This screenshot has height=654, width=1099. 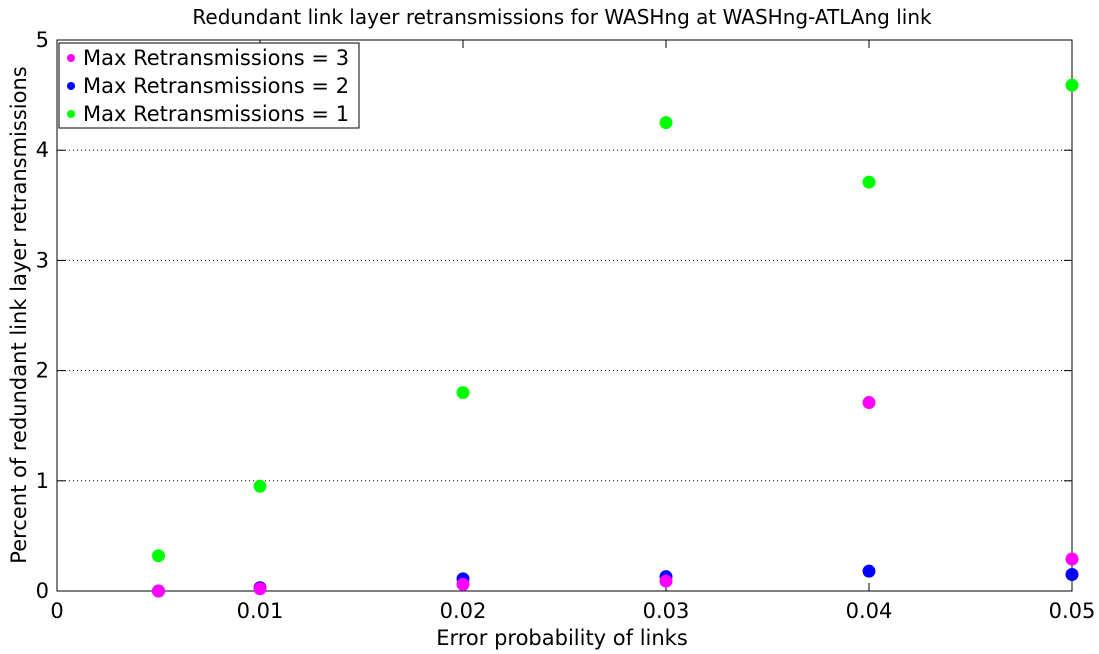 What do you see at coordinates (42, 371) in the screenshot?
I see `y-tick-label: 2` at bounding box center [42, 371].